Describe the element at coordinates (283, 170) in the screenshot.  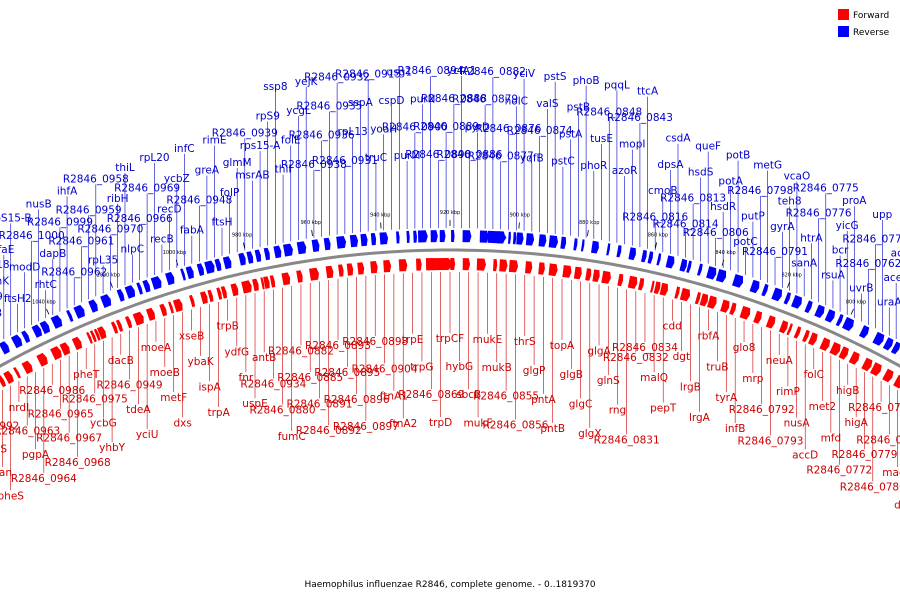
I see `reverse-gene-label: thiI` at that location.